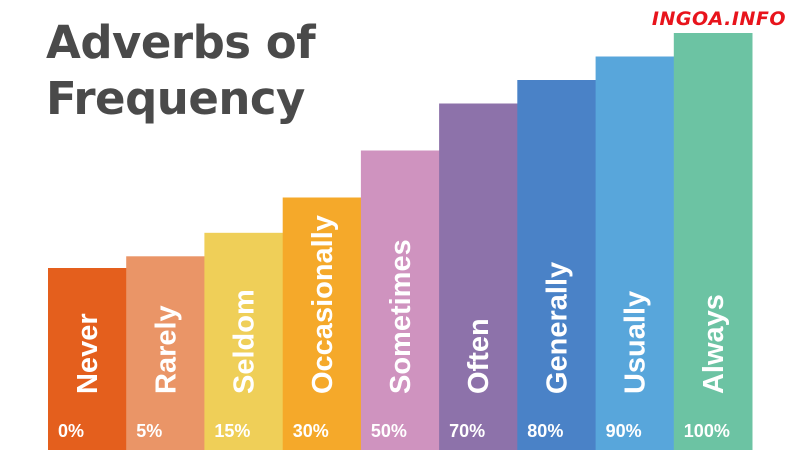 The height and width of the screenshot is (450, 800). I want to click on bar-sometimes, so click(400, 300).